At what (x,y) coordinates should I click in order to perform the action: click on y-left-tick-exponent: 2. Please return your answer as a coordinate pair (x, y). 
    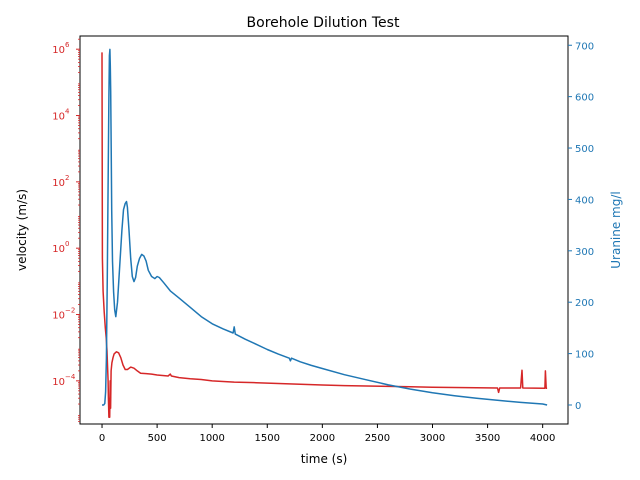
    Looking at the image, I should click on (67, 178).